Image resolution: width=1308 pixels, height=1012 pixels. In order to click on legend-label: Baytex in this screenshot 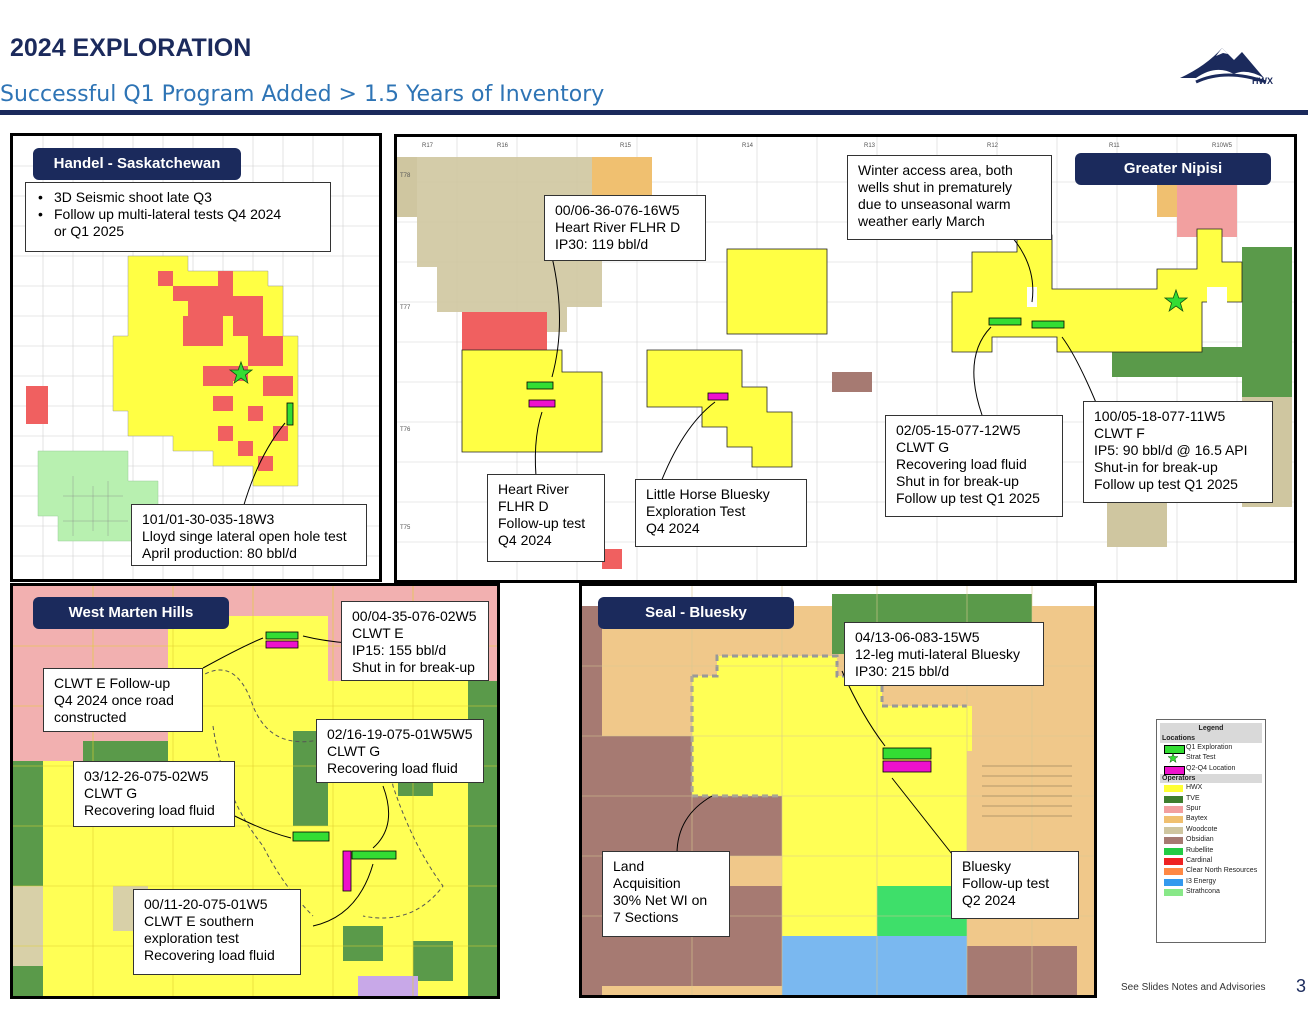, I will do `click(1197, 819)`.